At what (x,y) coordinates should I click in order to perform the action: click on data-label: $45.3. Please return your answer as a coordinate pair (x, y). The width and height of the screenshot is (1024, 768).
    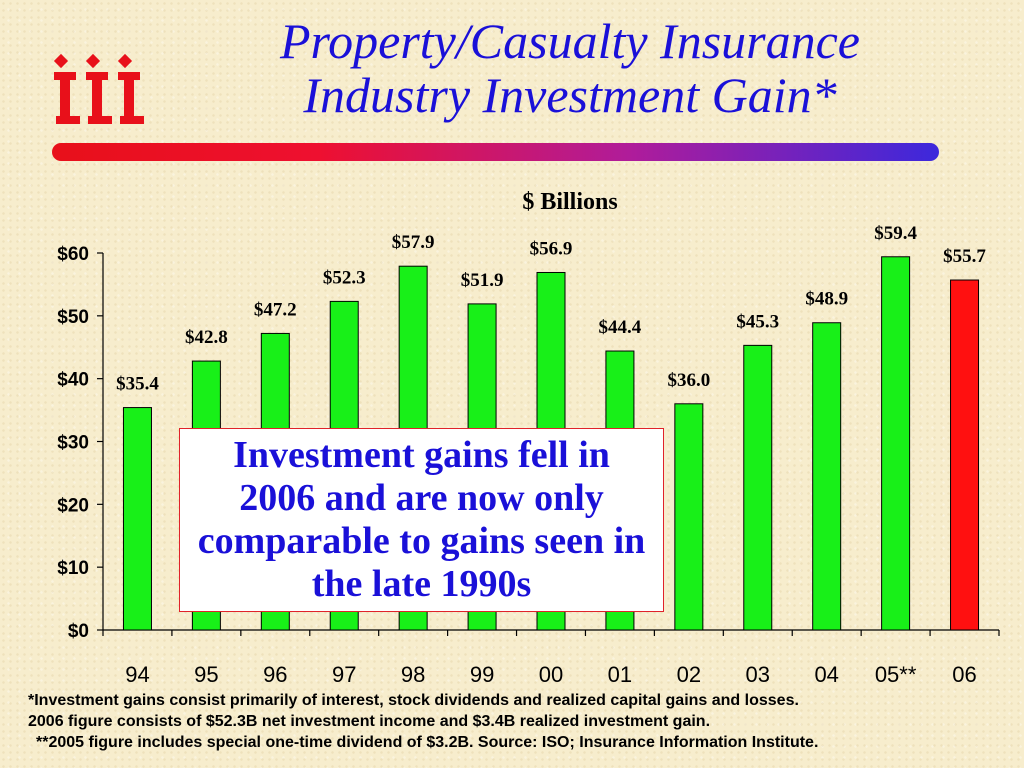
    Looking at the image, I should click on (757, 321).